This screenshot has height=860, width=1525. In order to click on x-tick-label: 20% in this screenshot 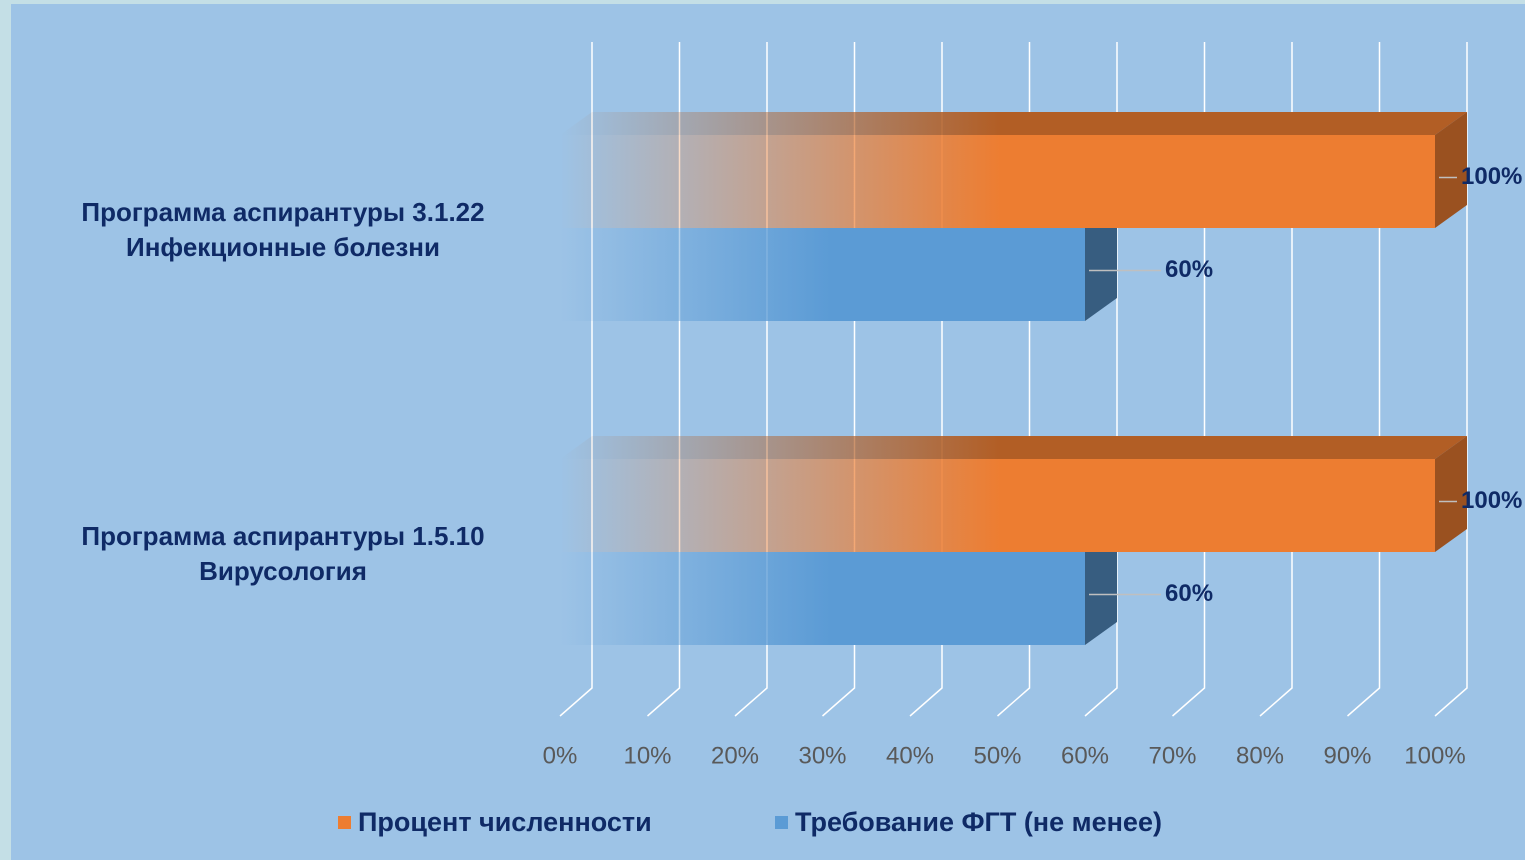, I will do `click(735, 755)`.